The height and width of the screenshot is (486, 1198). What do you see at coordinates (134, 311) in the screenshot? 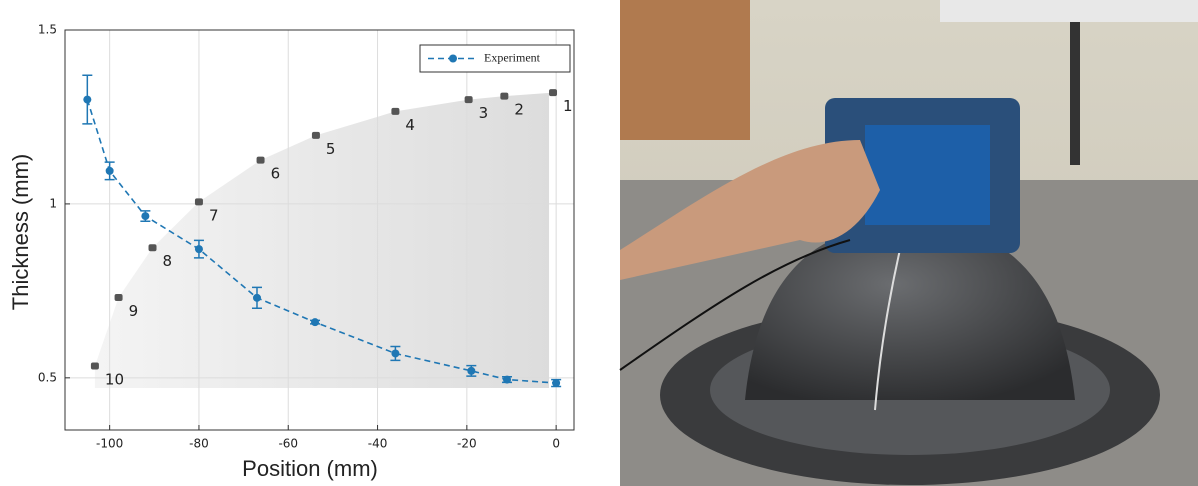
I see `marker-label: 9` at bounding box center [134, 311].